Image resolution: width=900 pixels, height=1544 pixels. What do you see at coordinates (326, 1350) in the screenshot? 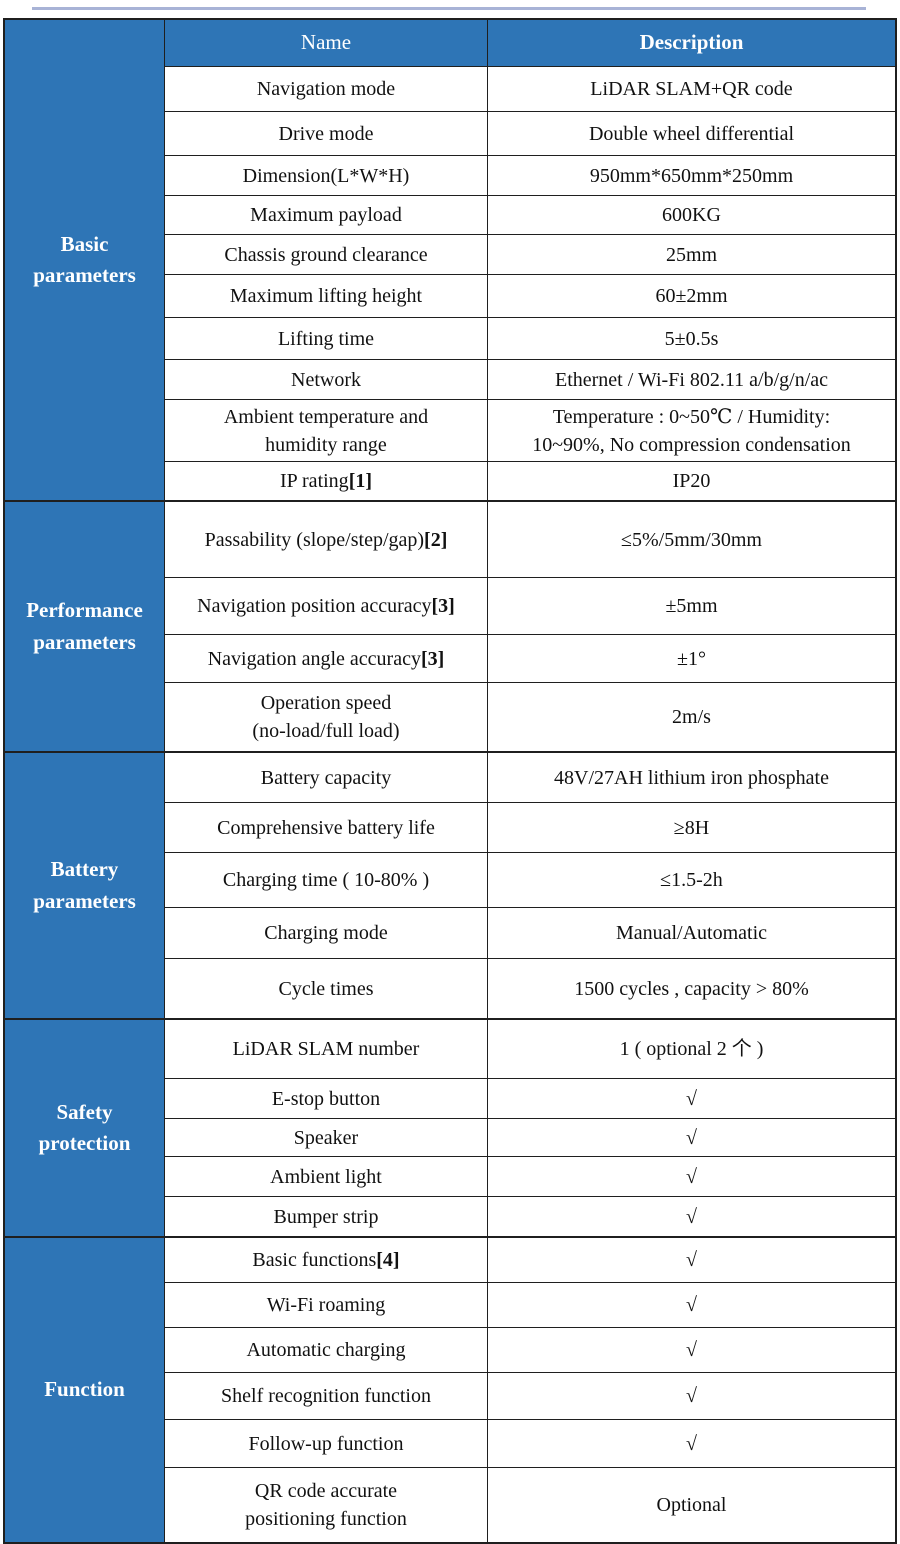
I see `name-cell: Automatic charging` at bounding box center [326, 1350].